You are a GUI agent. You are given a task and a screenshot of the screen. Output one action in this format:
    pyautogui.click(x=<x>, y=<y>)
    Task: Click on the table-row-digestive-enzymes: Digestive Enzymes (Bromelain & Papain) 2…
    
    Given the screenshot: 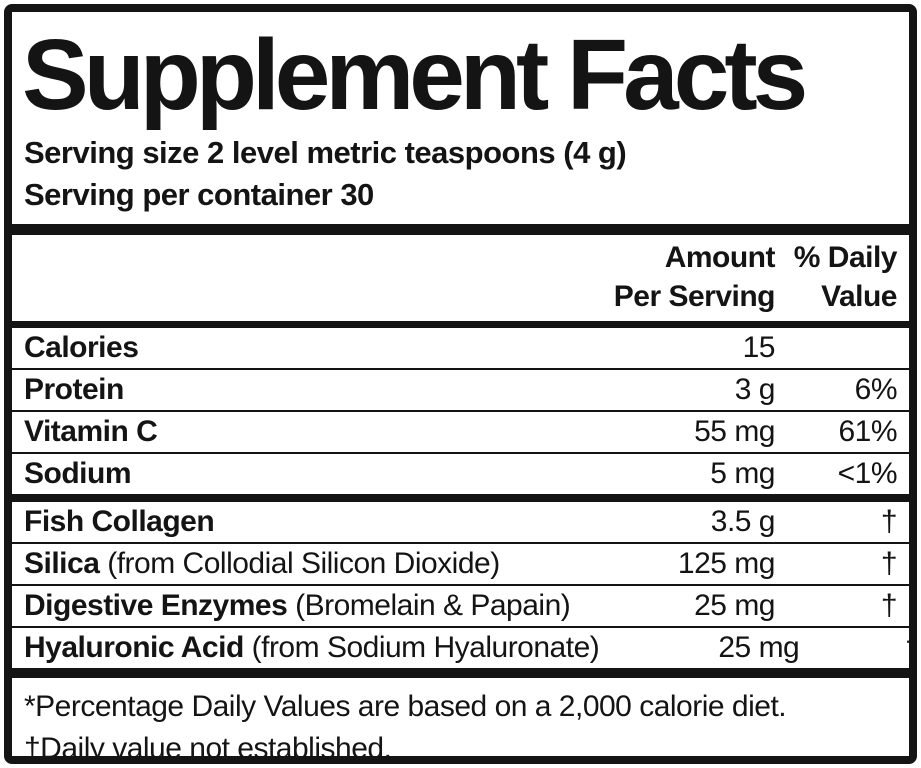 What is the action you would take?
    pyautogui.click(x=460, y=607)
    